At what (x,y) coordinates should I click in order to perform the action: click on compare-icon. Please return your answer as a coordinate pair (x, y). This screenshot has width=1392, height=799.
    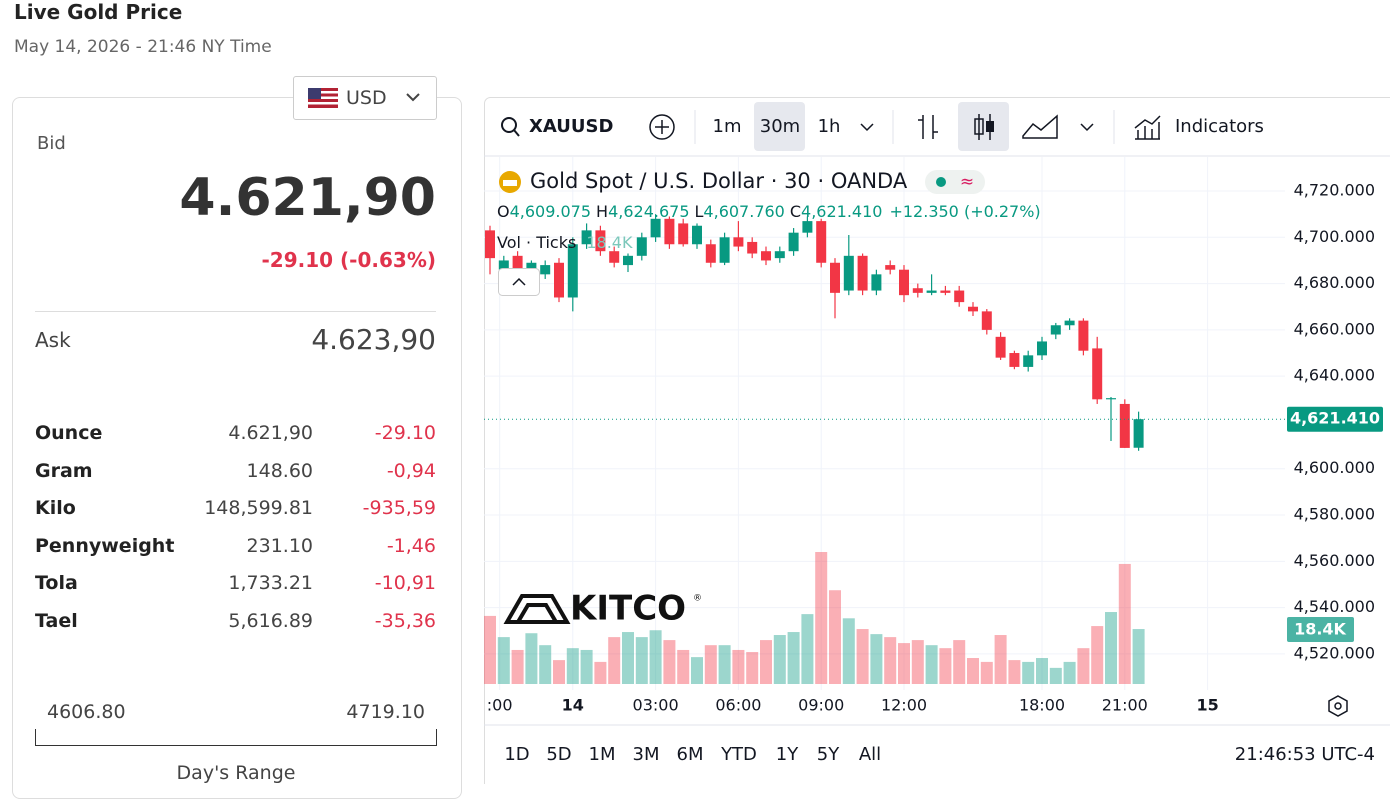
    Looking at the image, I should click on (662, 127).